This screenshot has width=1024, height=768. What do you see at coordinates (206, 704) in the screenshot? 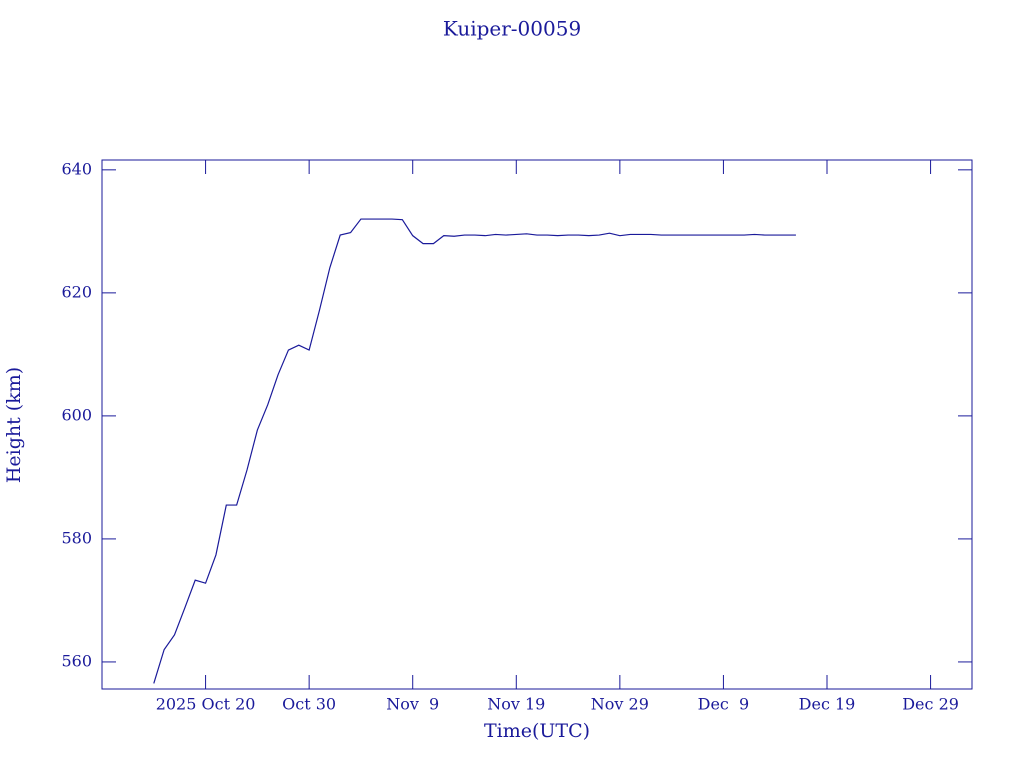
I see `x-tick-label: 2025 Oct 20` at bounding box center [206, 704].